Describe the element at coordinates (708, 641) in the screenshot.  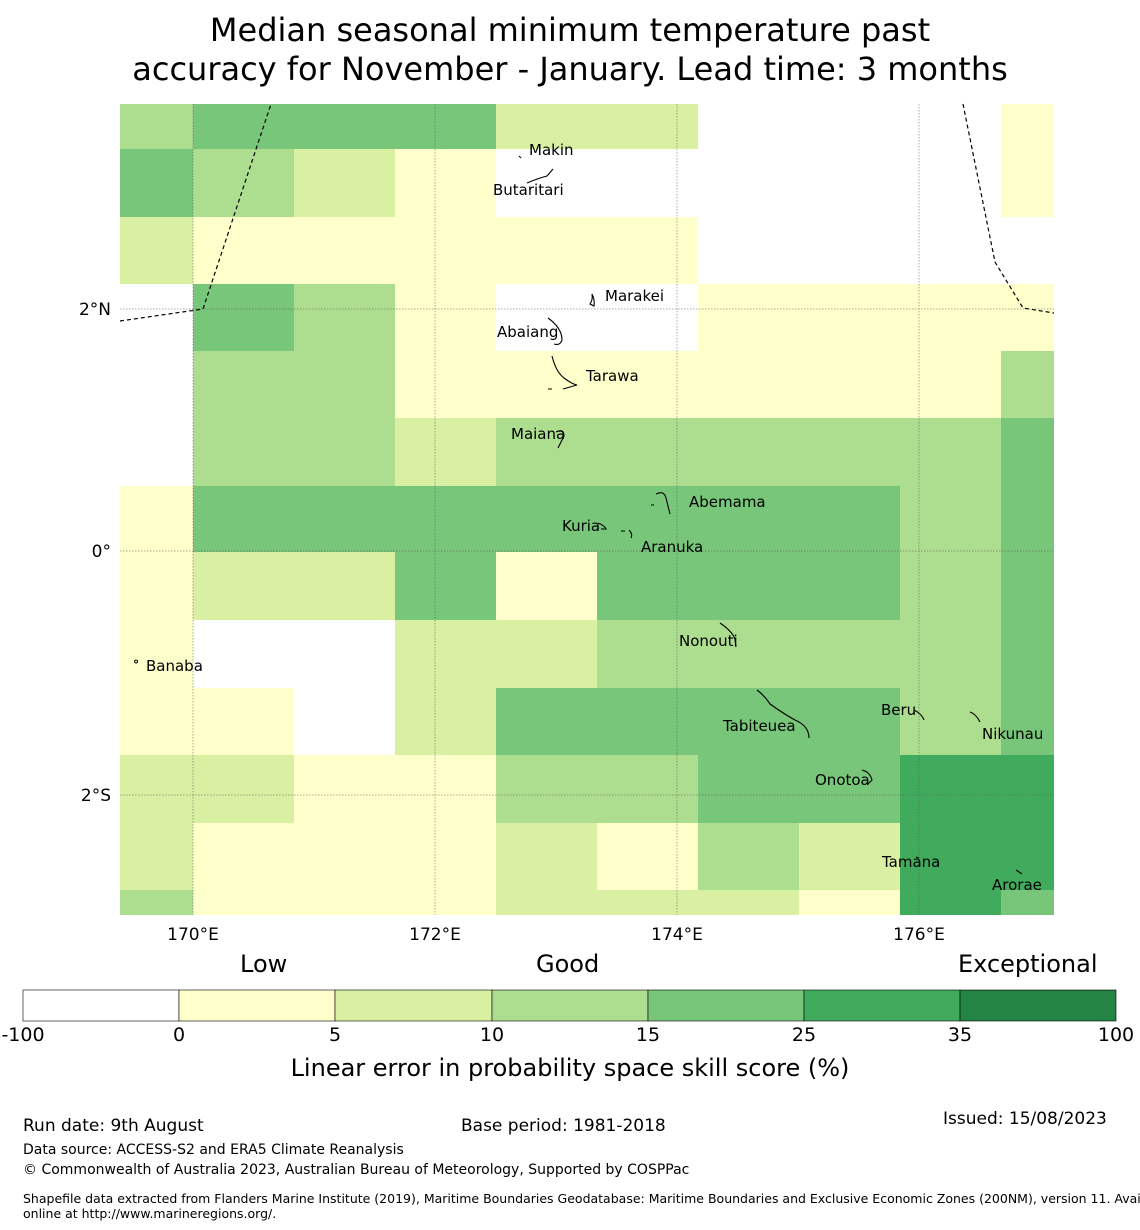
I see `place-label-nonouti: Nonouti` at that location.